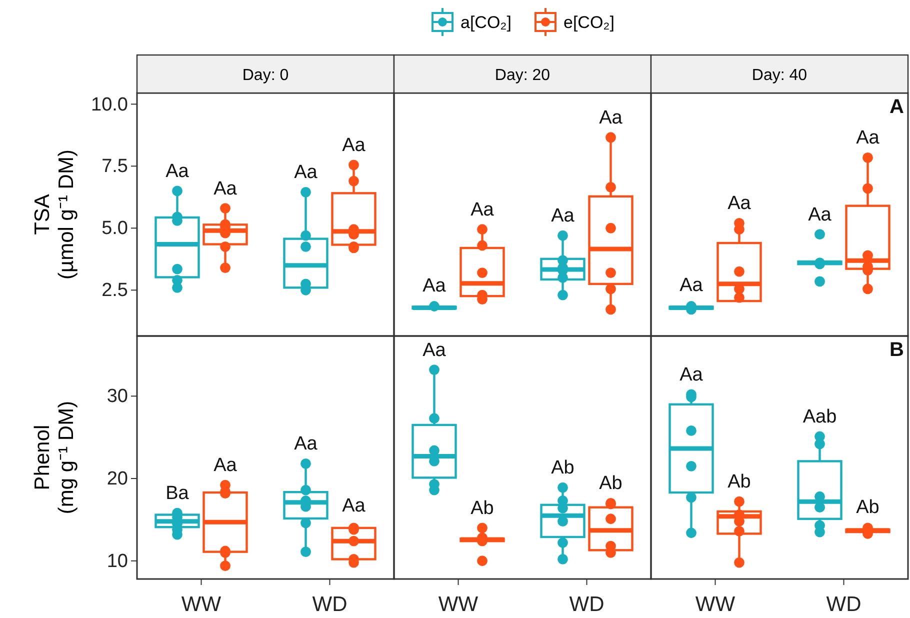  What do you see at coordinates (897, 107) in the screenshot?
I see `annotation: A` at bounding box center [897, 107].